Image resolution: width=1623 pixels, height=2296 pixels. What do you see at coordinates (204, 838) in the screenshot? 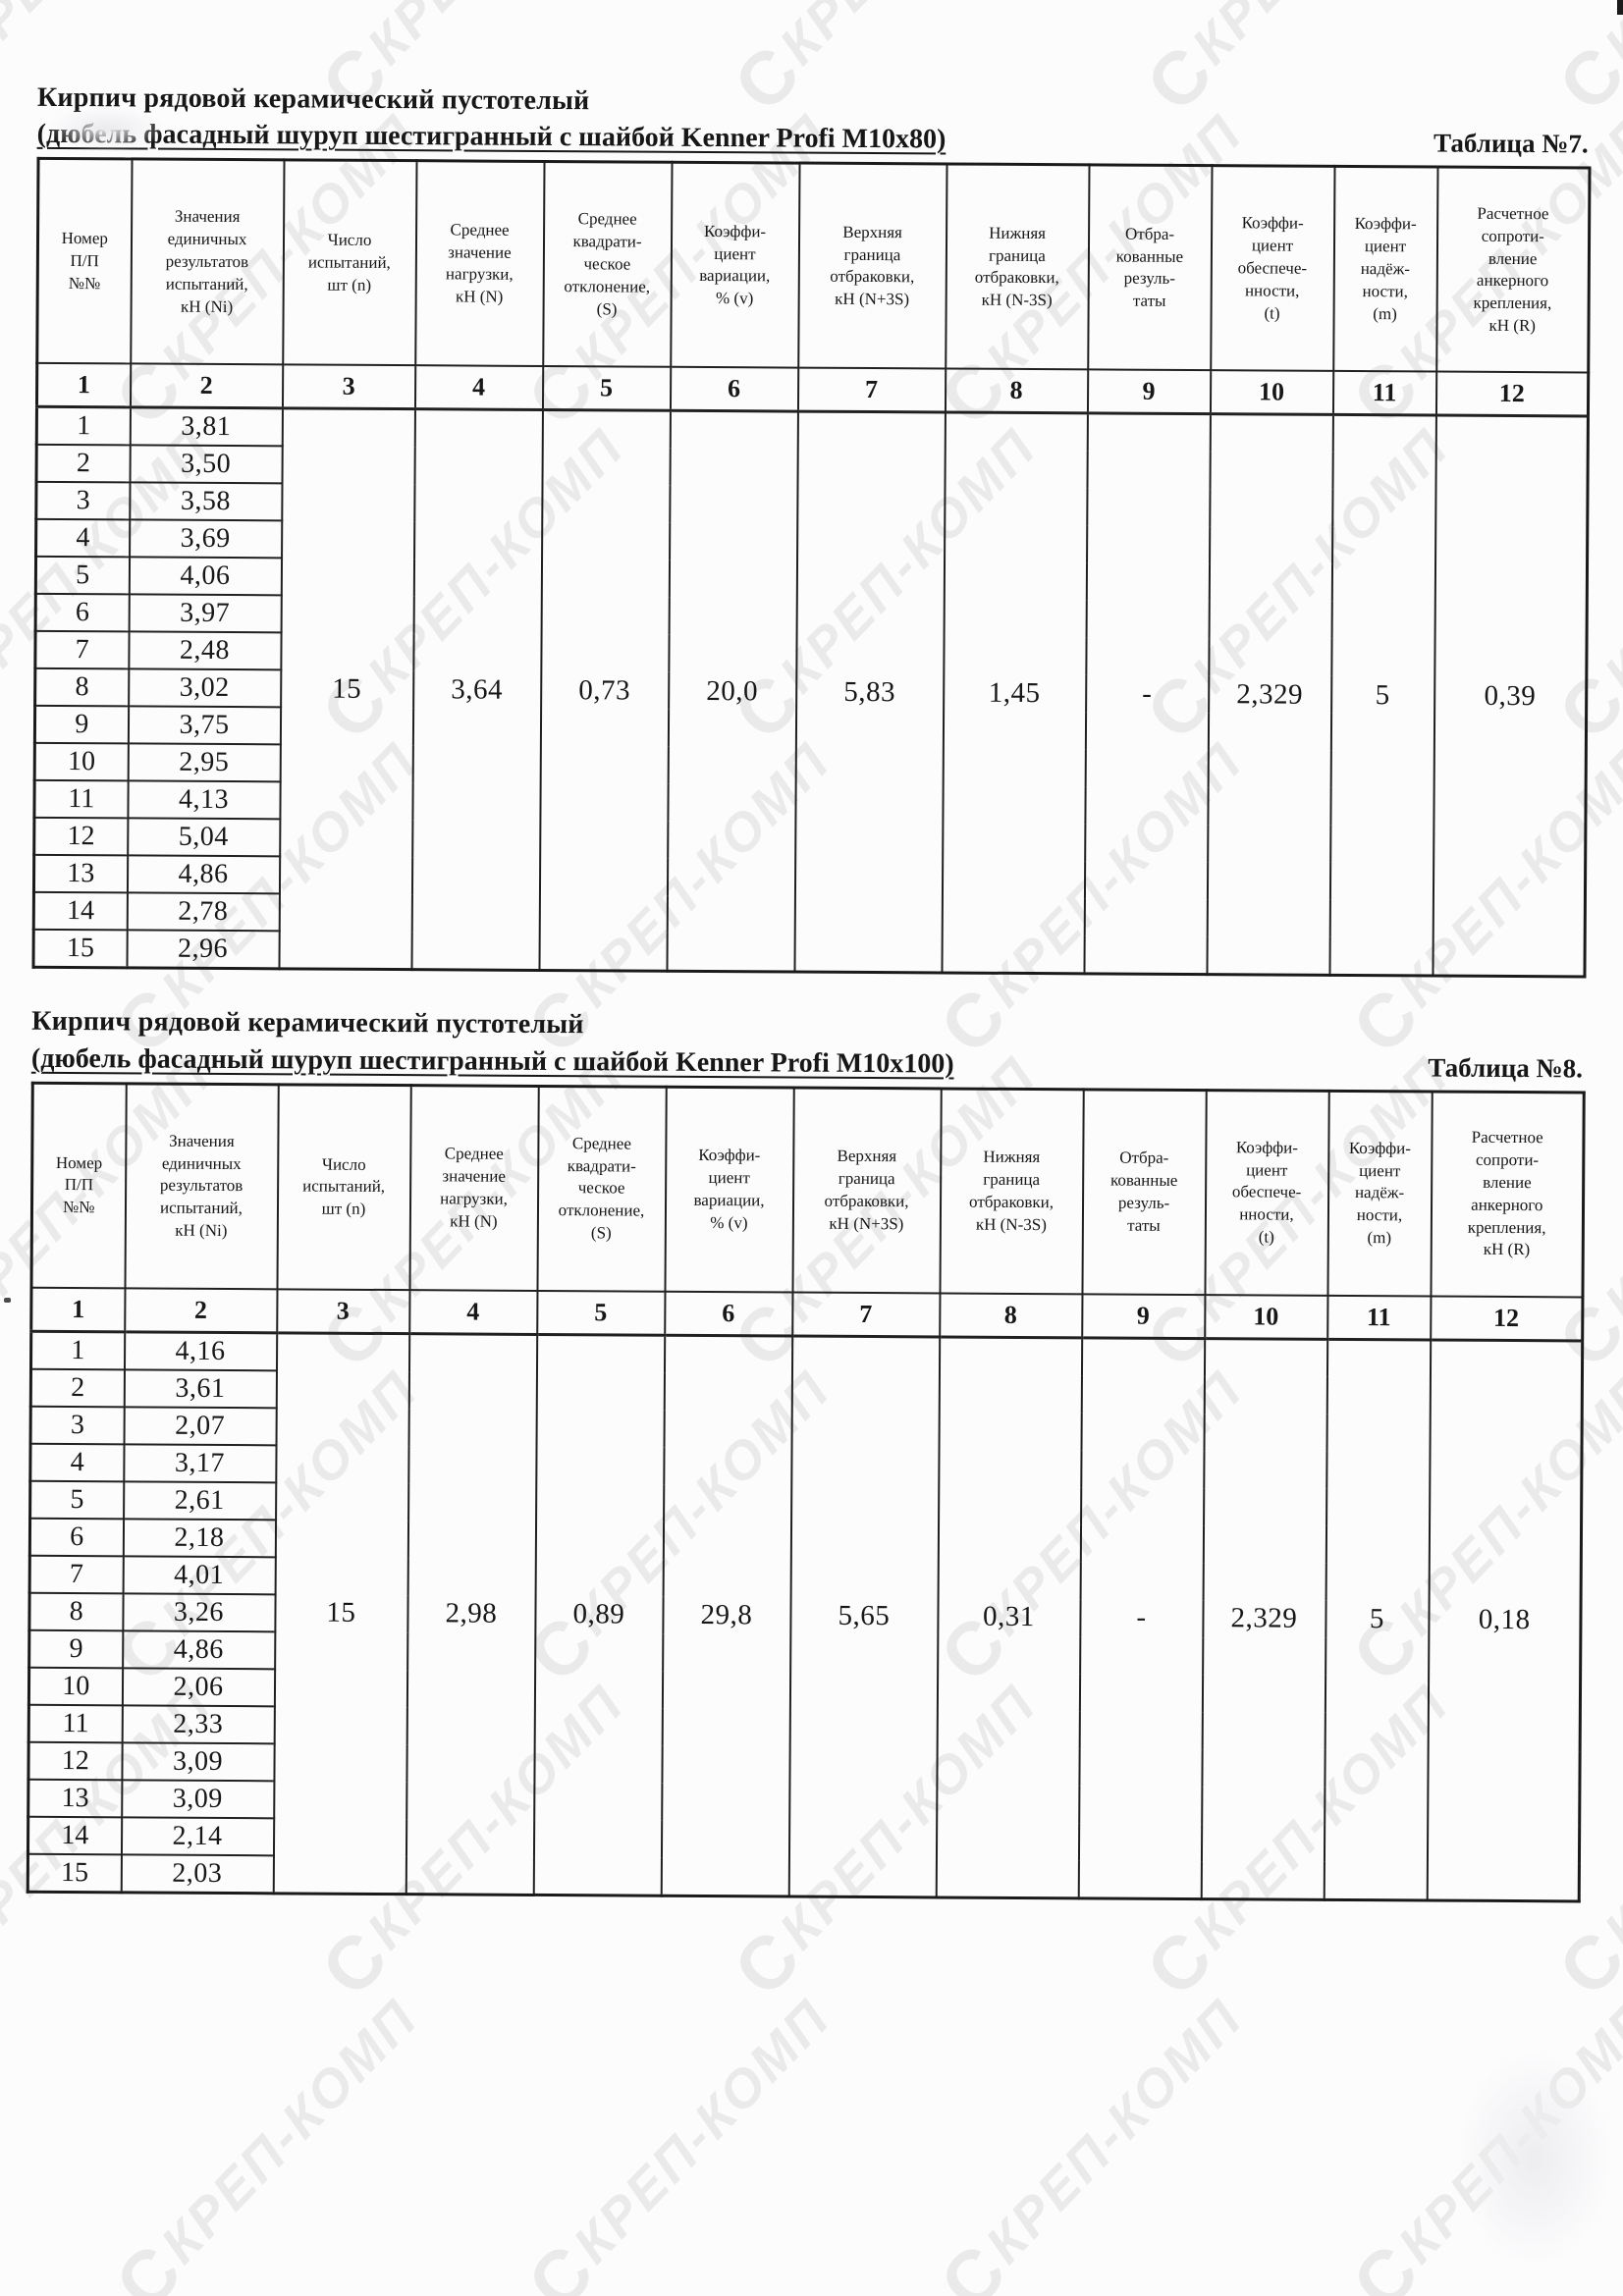
I see `value-cell: 5,04` at bounding box center [204, 838].